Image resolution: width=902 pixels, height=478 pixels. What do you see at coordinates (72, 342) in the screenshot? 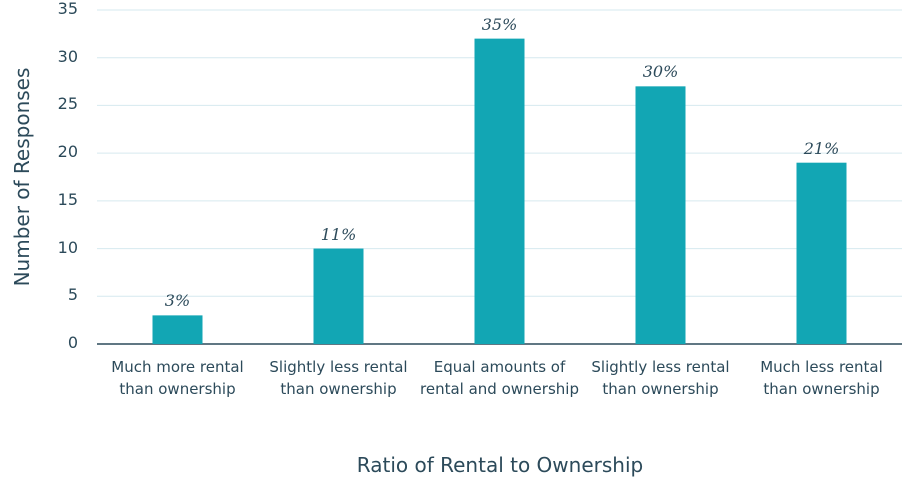
I see `y-tick-label: 0` at bounding box center [72, 342].